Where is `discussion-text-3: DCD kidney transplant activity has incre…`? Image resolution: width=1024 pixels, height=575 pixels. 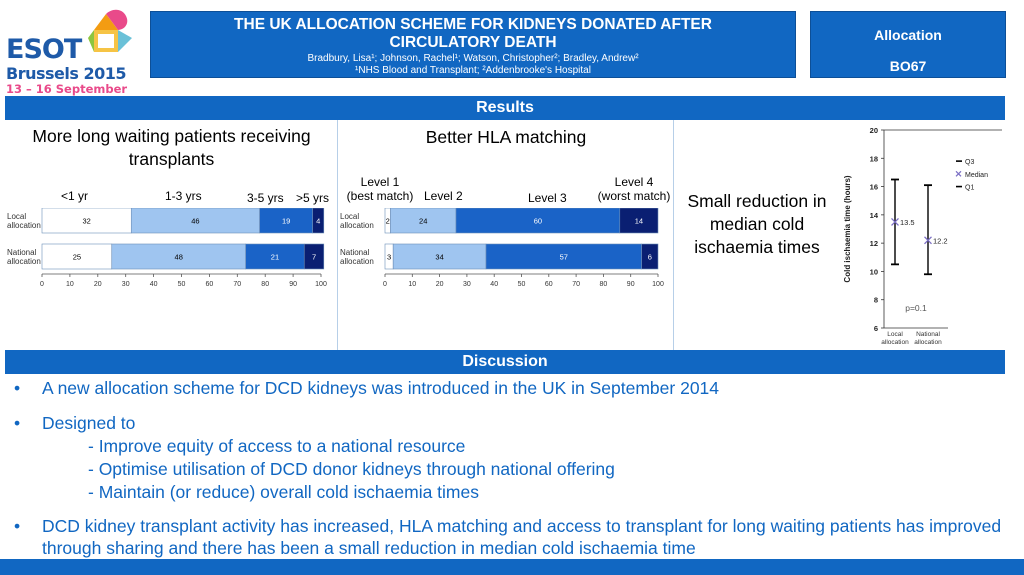
discussion-text-3: DCD kidney transplant activity has incre… is located at coordinates (522, 537).